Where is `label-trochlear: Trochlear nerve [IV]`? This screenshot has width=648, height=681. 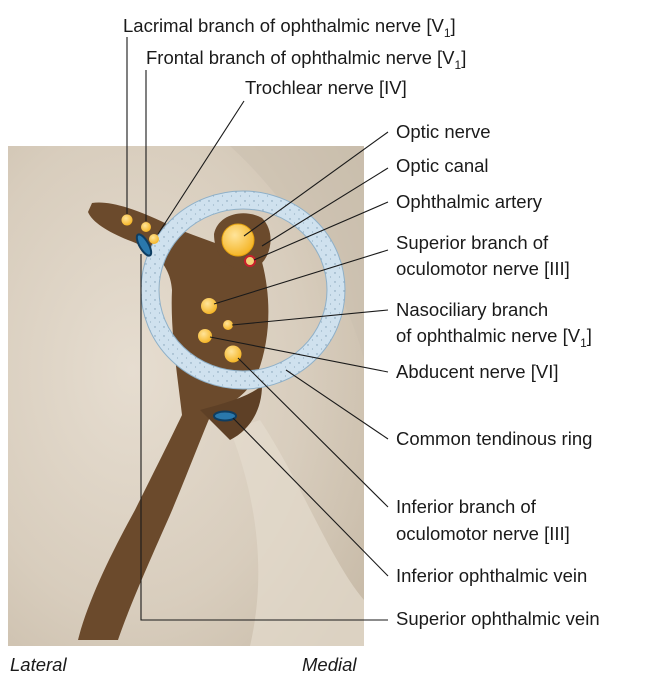 label-trochlear: Trochlear nerve [IV] is located at coordinates (326, 87).